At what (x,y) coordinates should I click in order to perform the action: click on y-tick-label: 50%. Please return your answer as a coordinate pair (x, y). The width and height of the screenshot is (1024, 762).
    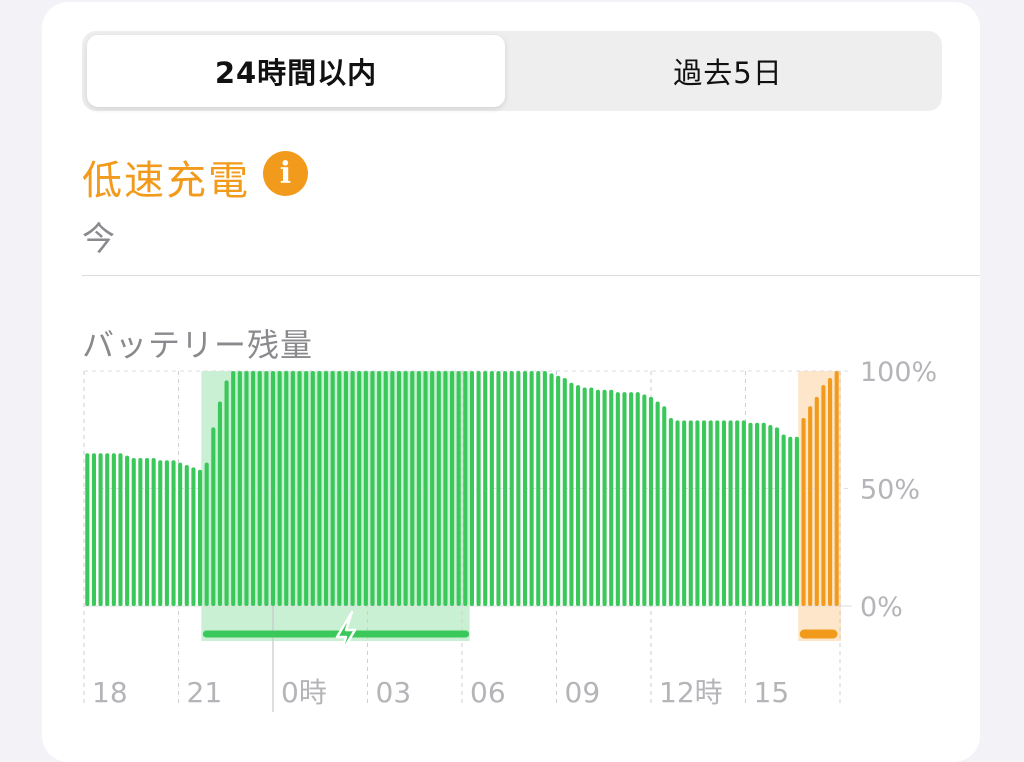
    Looking at the image, I should click on (890, 490).